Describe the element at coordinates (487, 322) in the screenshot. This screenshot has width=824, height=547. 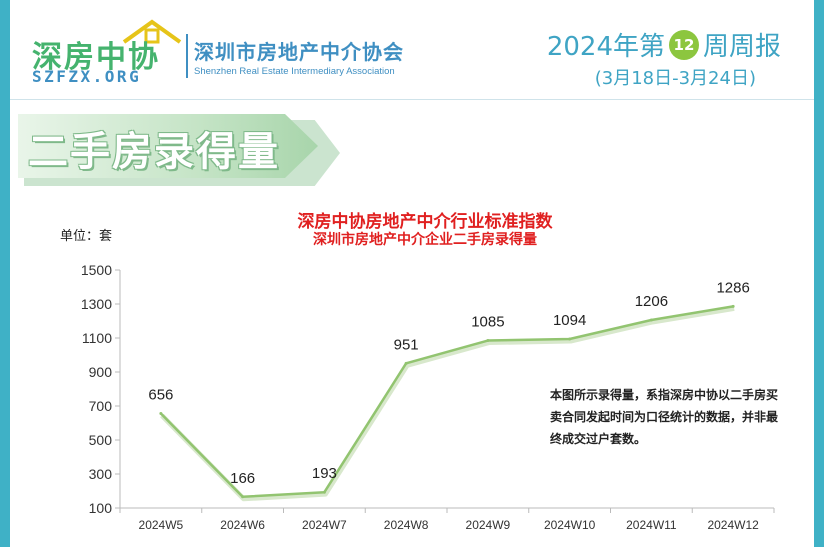
I see `data-label: 1085` at that location.